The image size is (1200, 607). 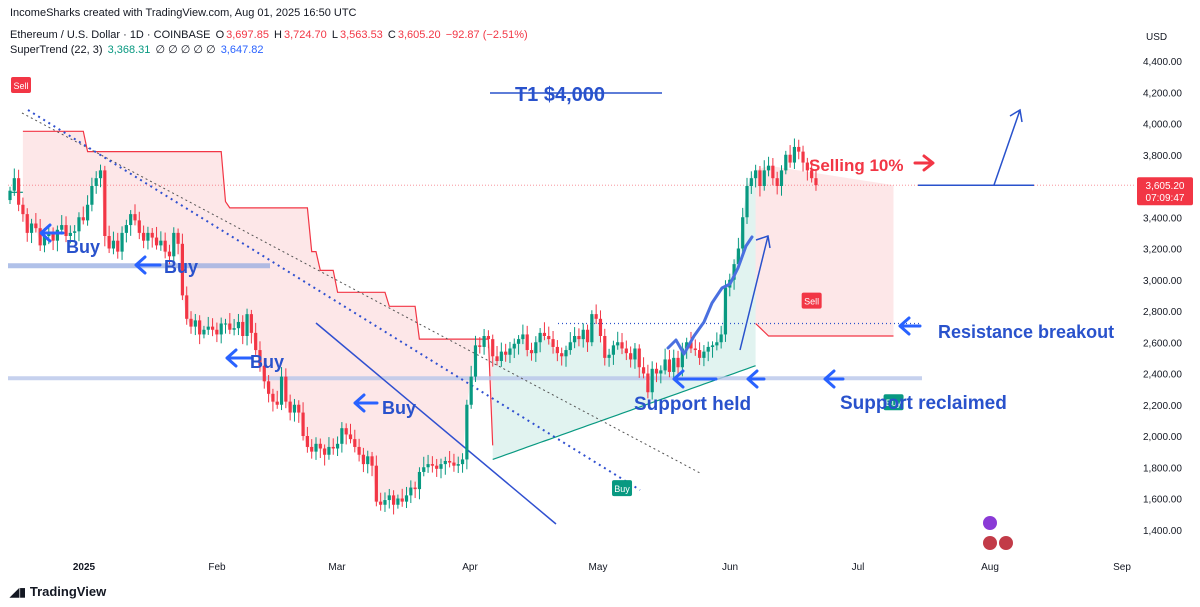 What do you see at coordinates (560, 95) in the screenshot?
I see `target-label: T1 $4,000` at bounding box center [560, 95].